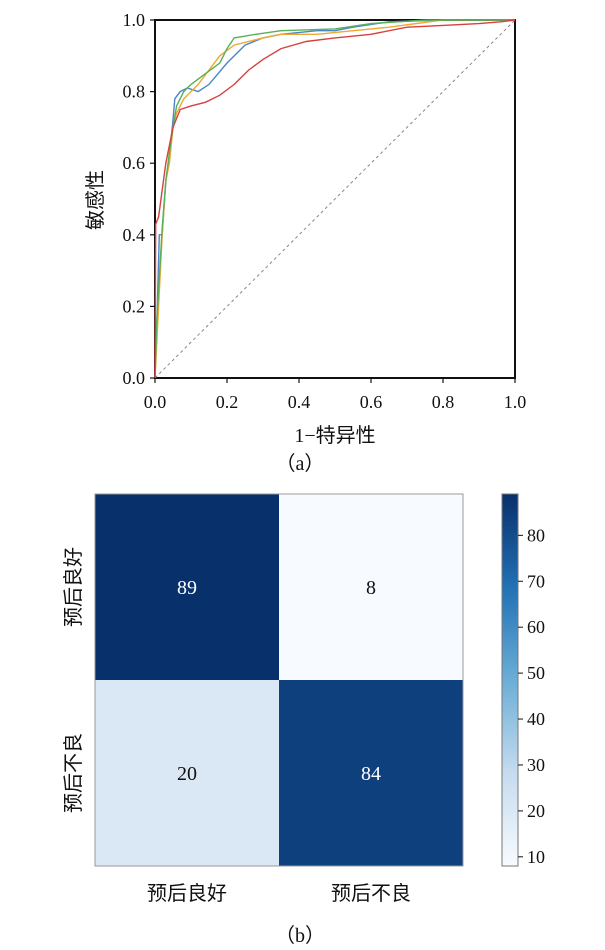 This screenshot has height=950, width=605. Describe the element at coordinates (73, 773) in the screenshot. I see `confusion-matrix-row-label: 预后不良` at that location.